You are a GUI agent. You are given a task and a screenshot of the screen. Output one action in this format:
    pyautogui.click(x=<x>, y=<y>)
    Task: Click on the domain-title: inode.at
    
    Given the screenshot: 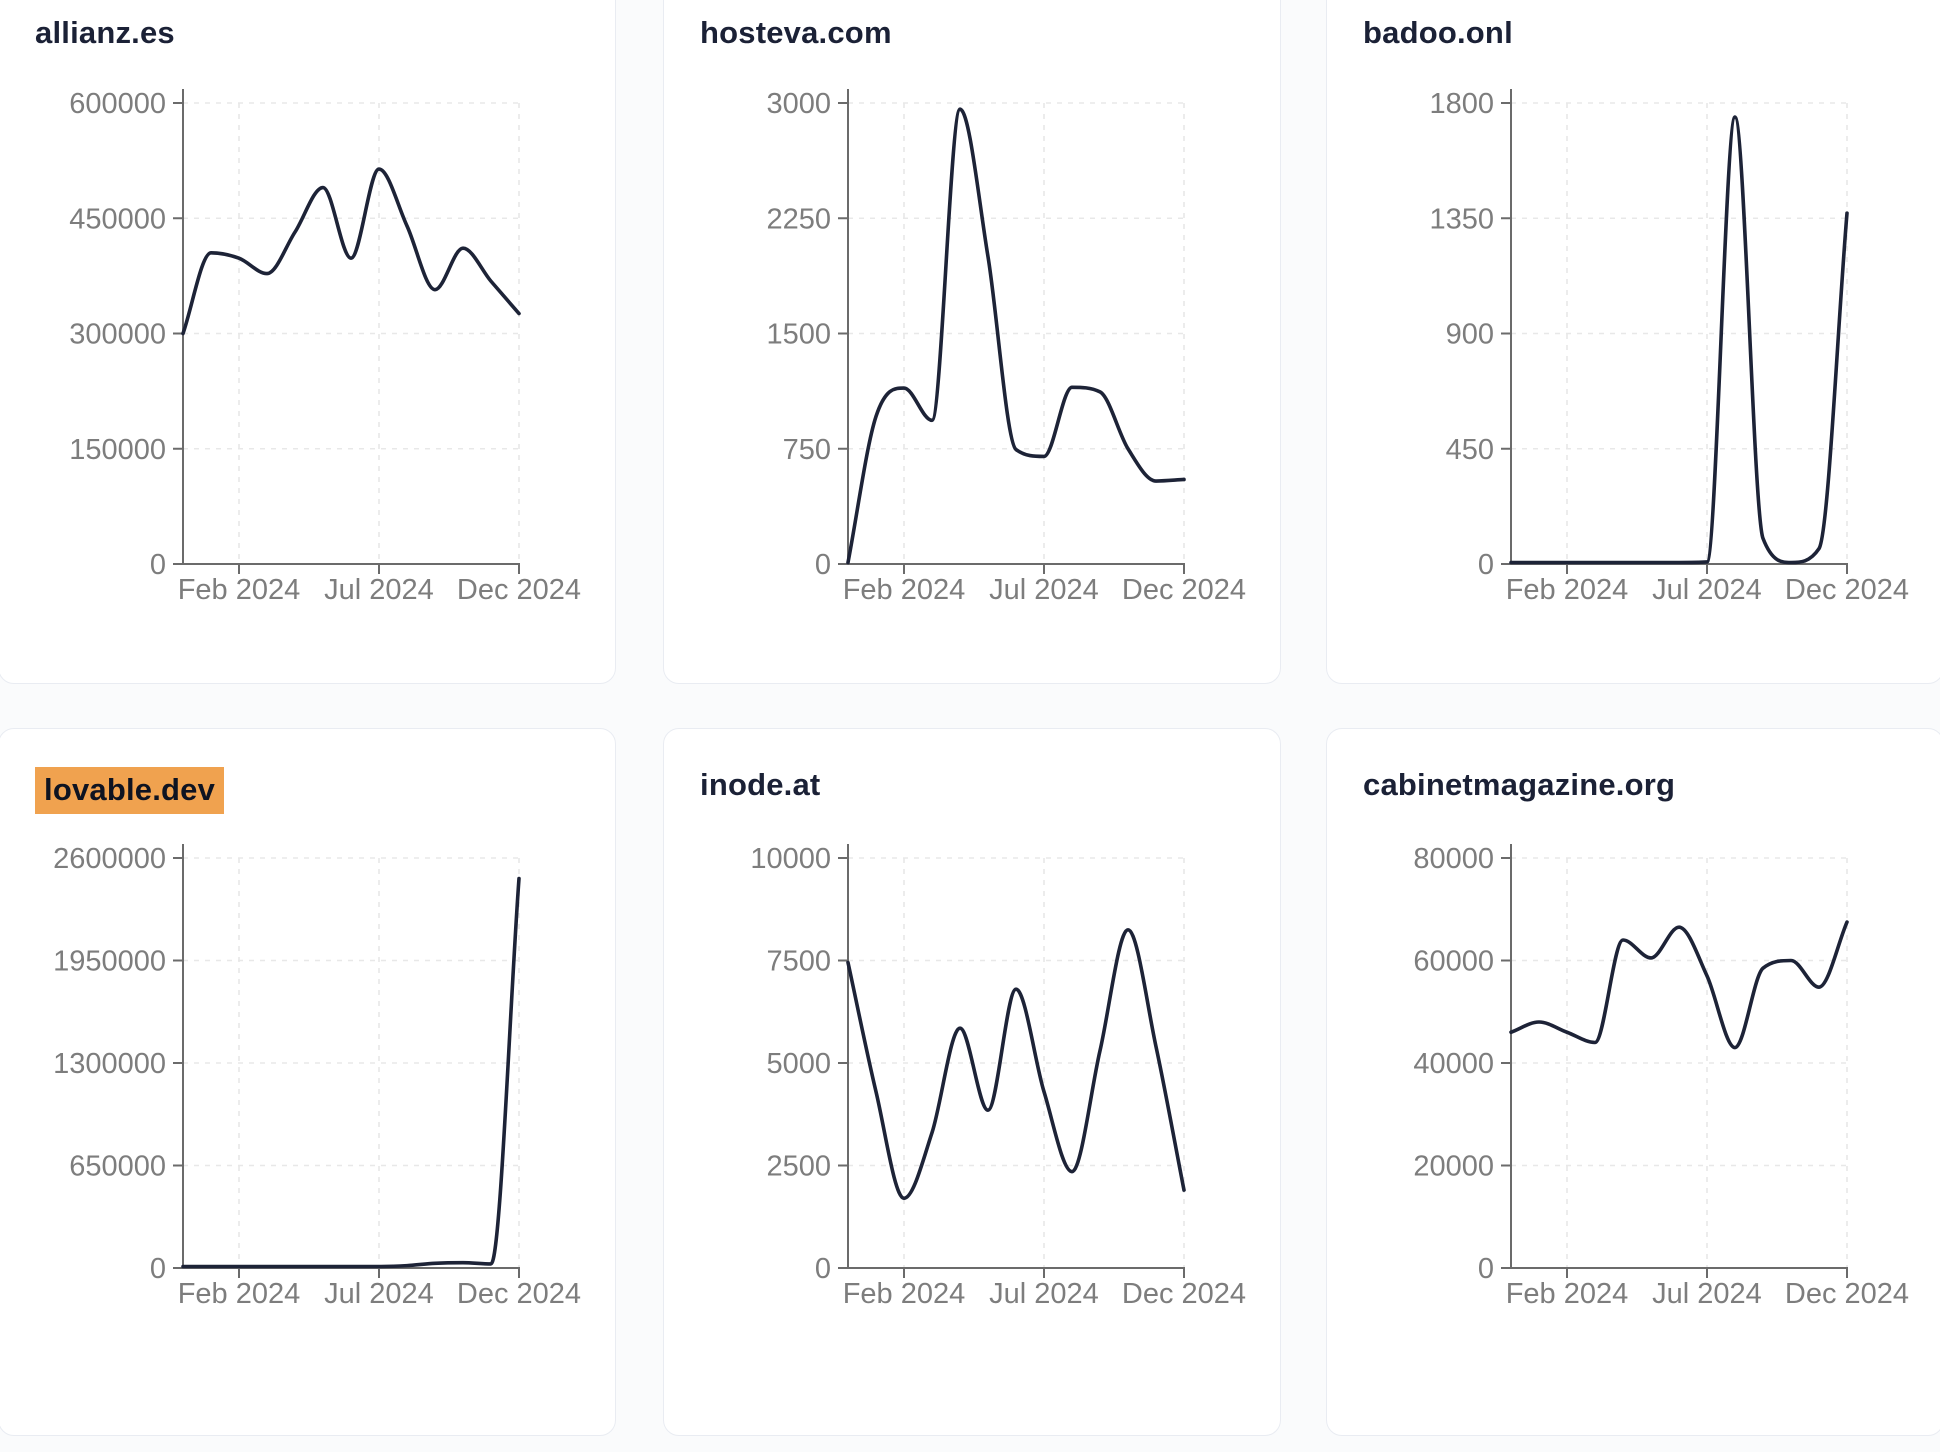 What is the action you would take?
    pyautogui.click(x=760, y=785)
    